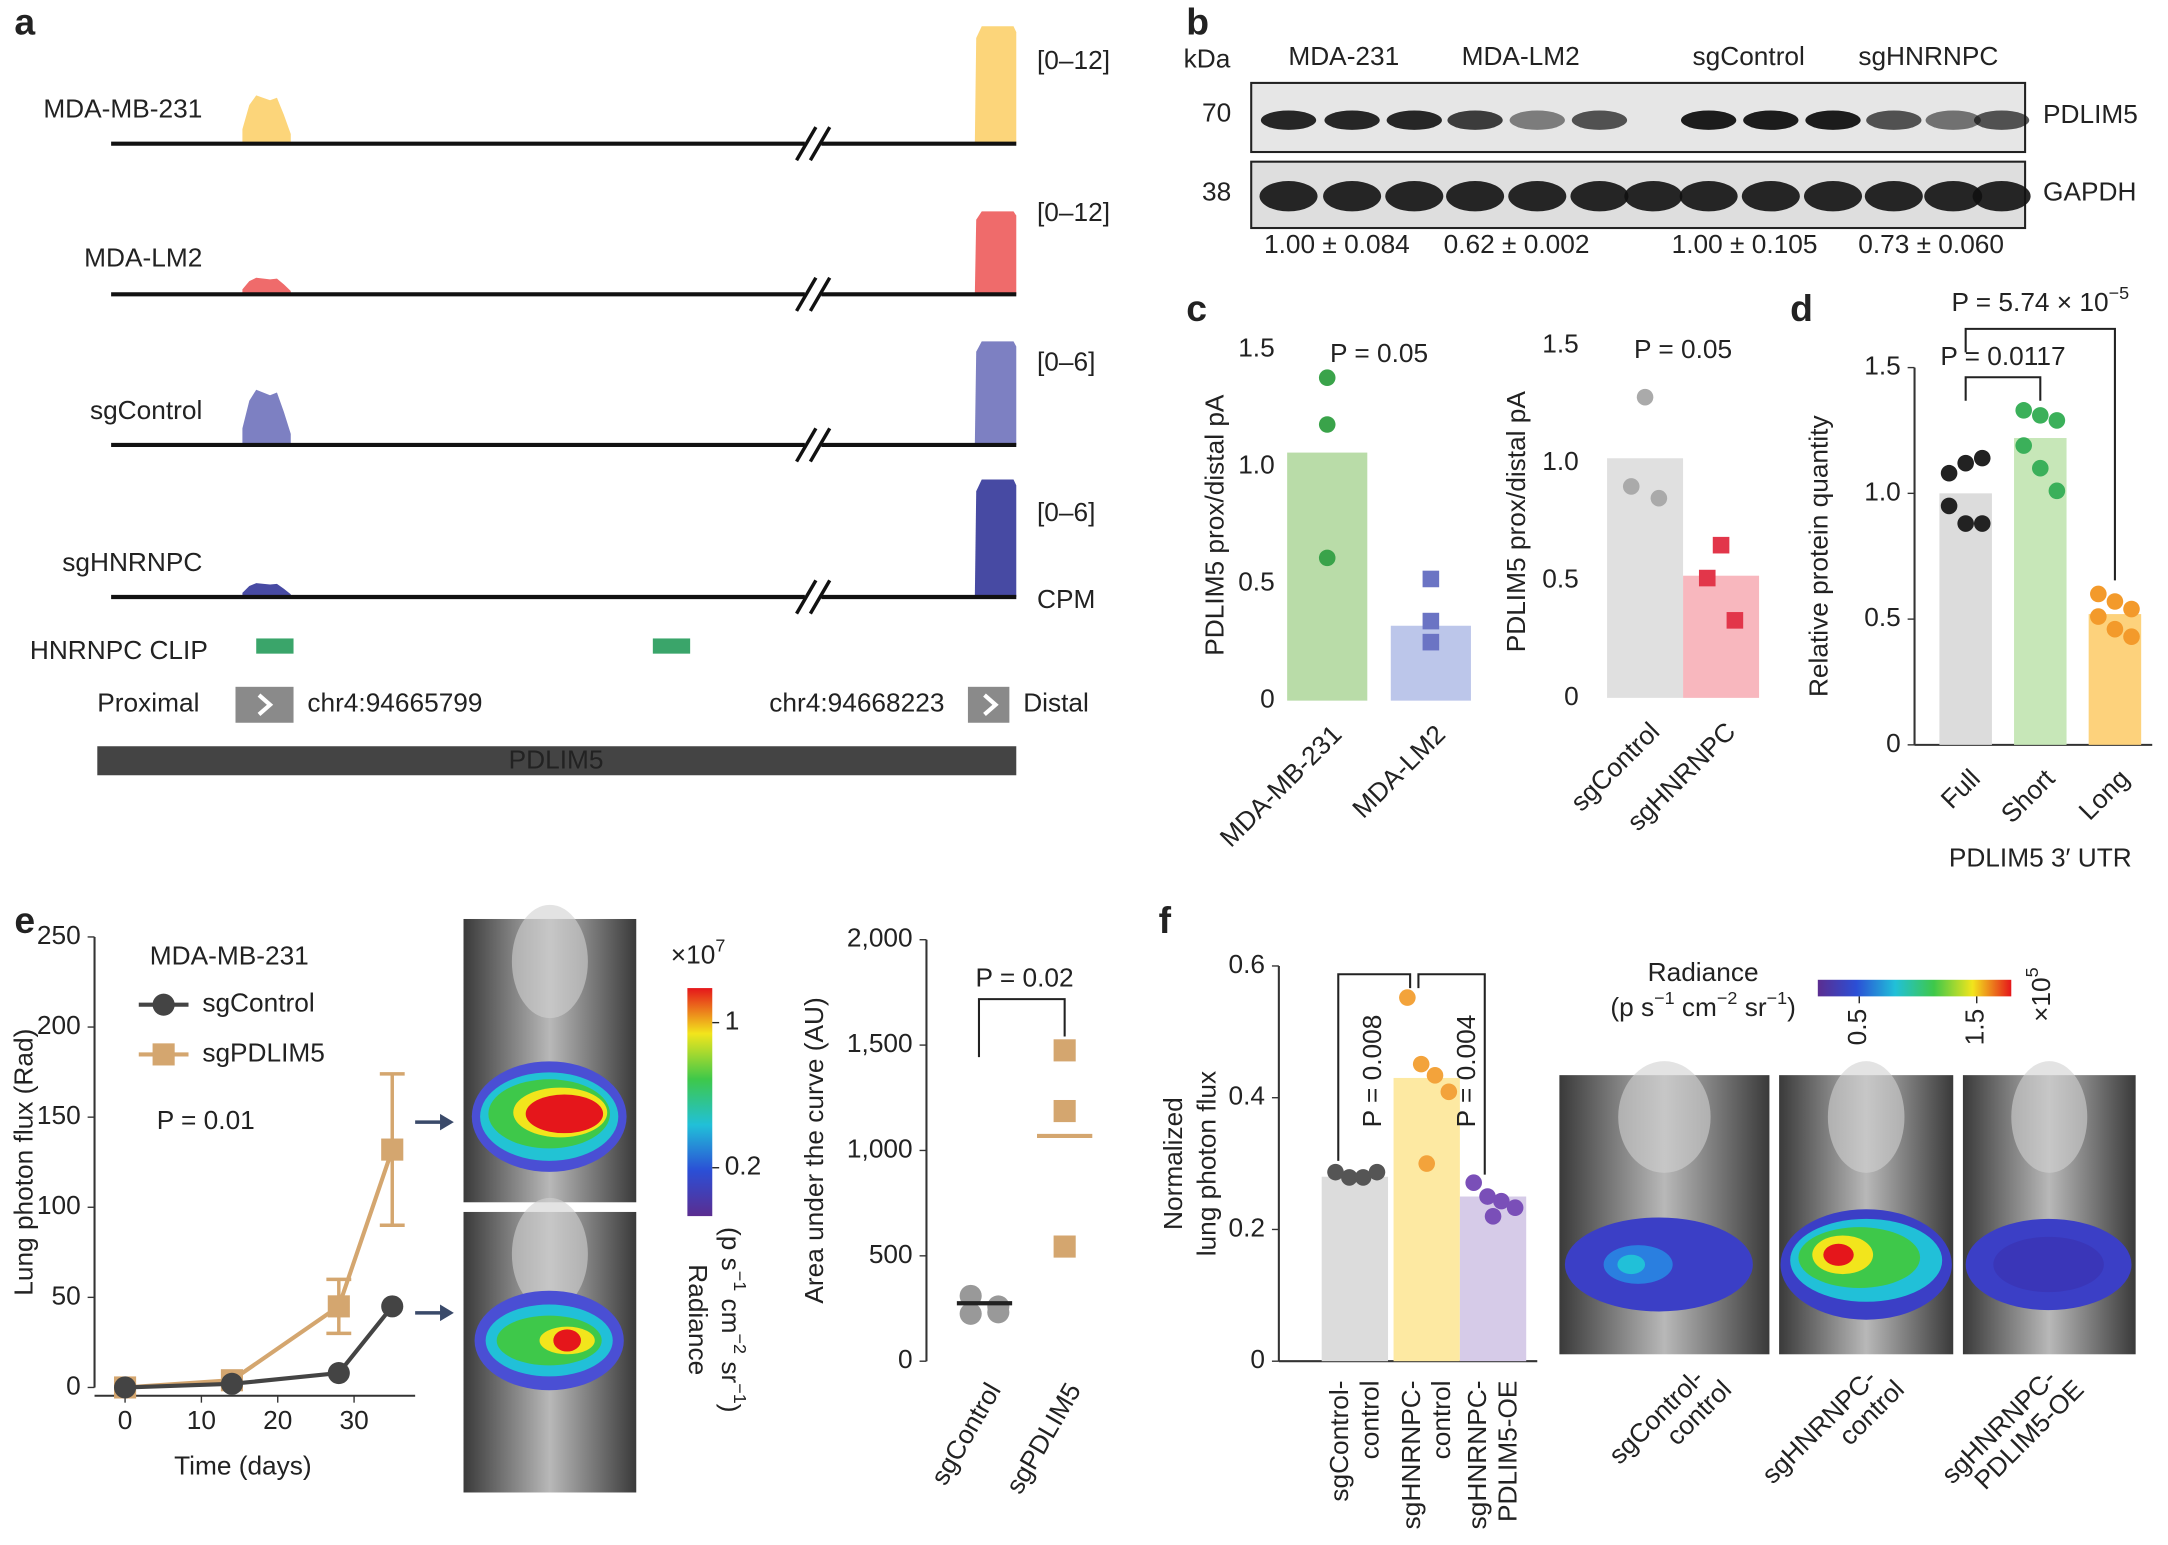 This screenshot has height=1545, width=2168. What do you see at coordinates (1517, 244) in the screenshot?
I see `quantification: 0.62 ± 0.002` at bounding box center [1517, 244].